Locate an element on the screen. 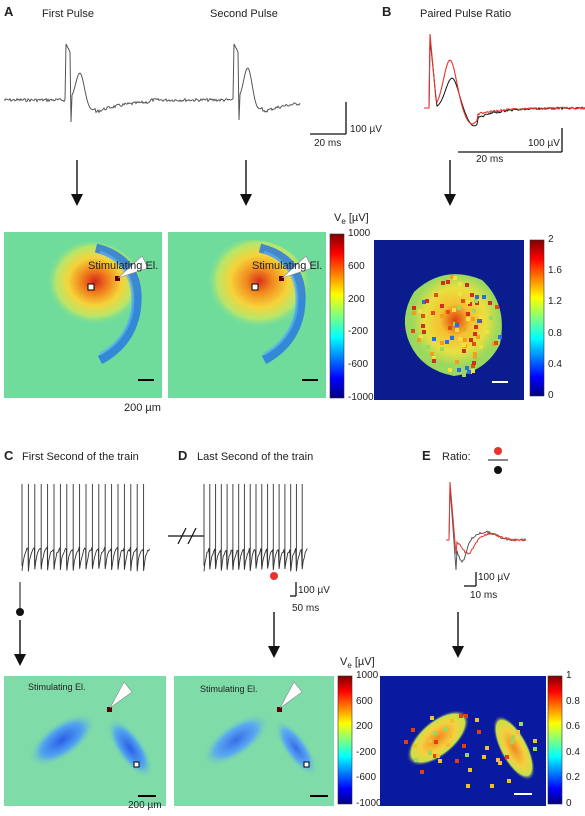  panel-b-title: Paired Pulse Ratio is located at coordinates (466, 14).